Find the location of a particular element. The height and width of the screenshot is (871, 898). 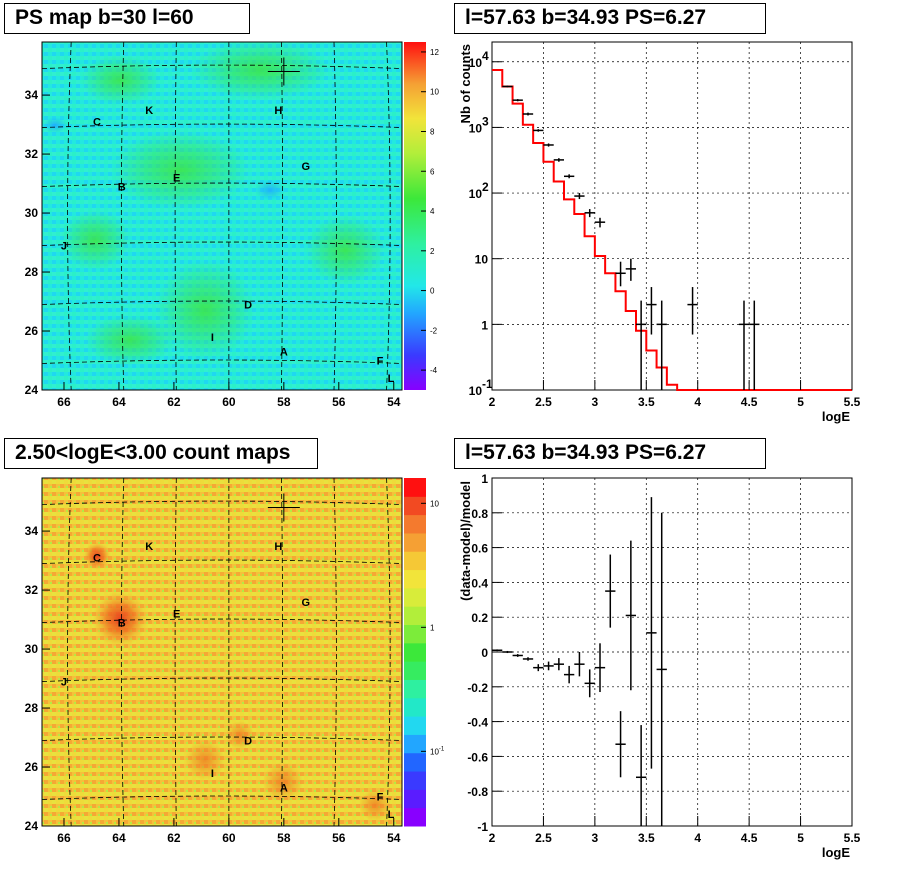

count-map-y-tick-label: 28 is located at coordinates (32, 708).